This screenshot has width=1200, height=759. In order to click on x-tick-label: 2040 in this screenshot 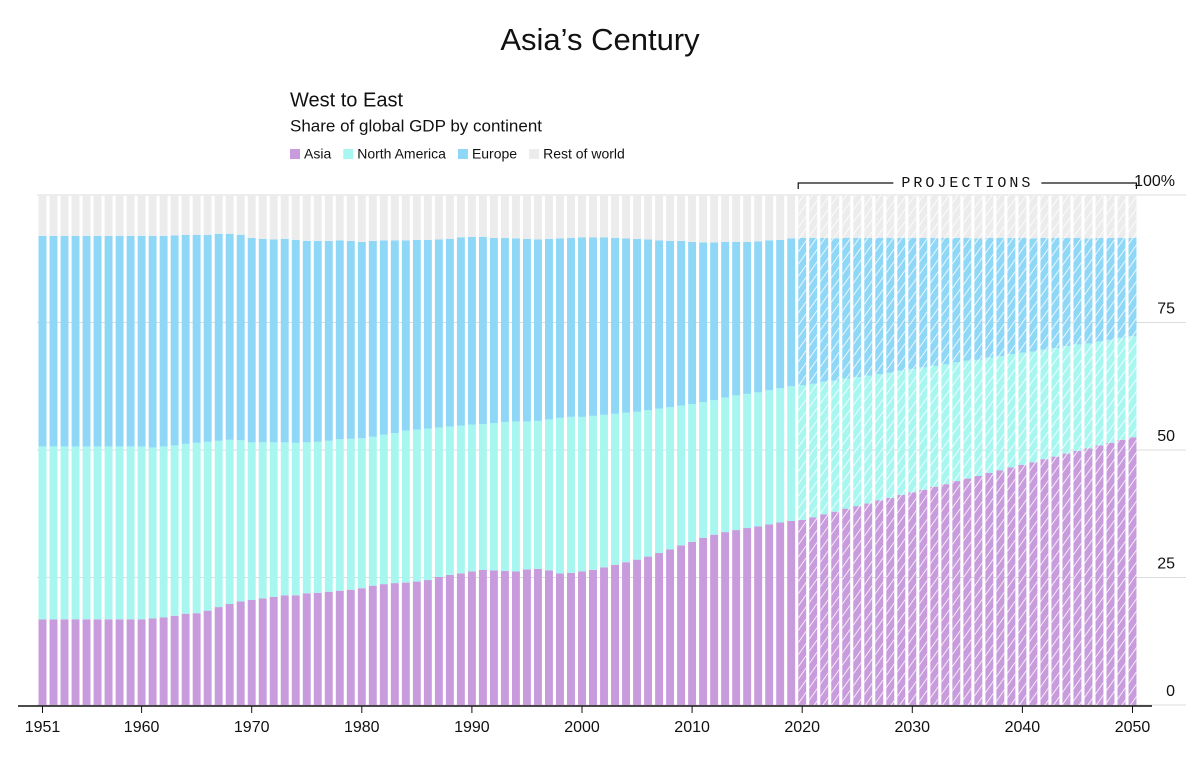, I will do `click(1023, 727)`.